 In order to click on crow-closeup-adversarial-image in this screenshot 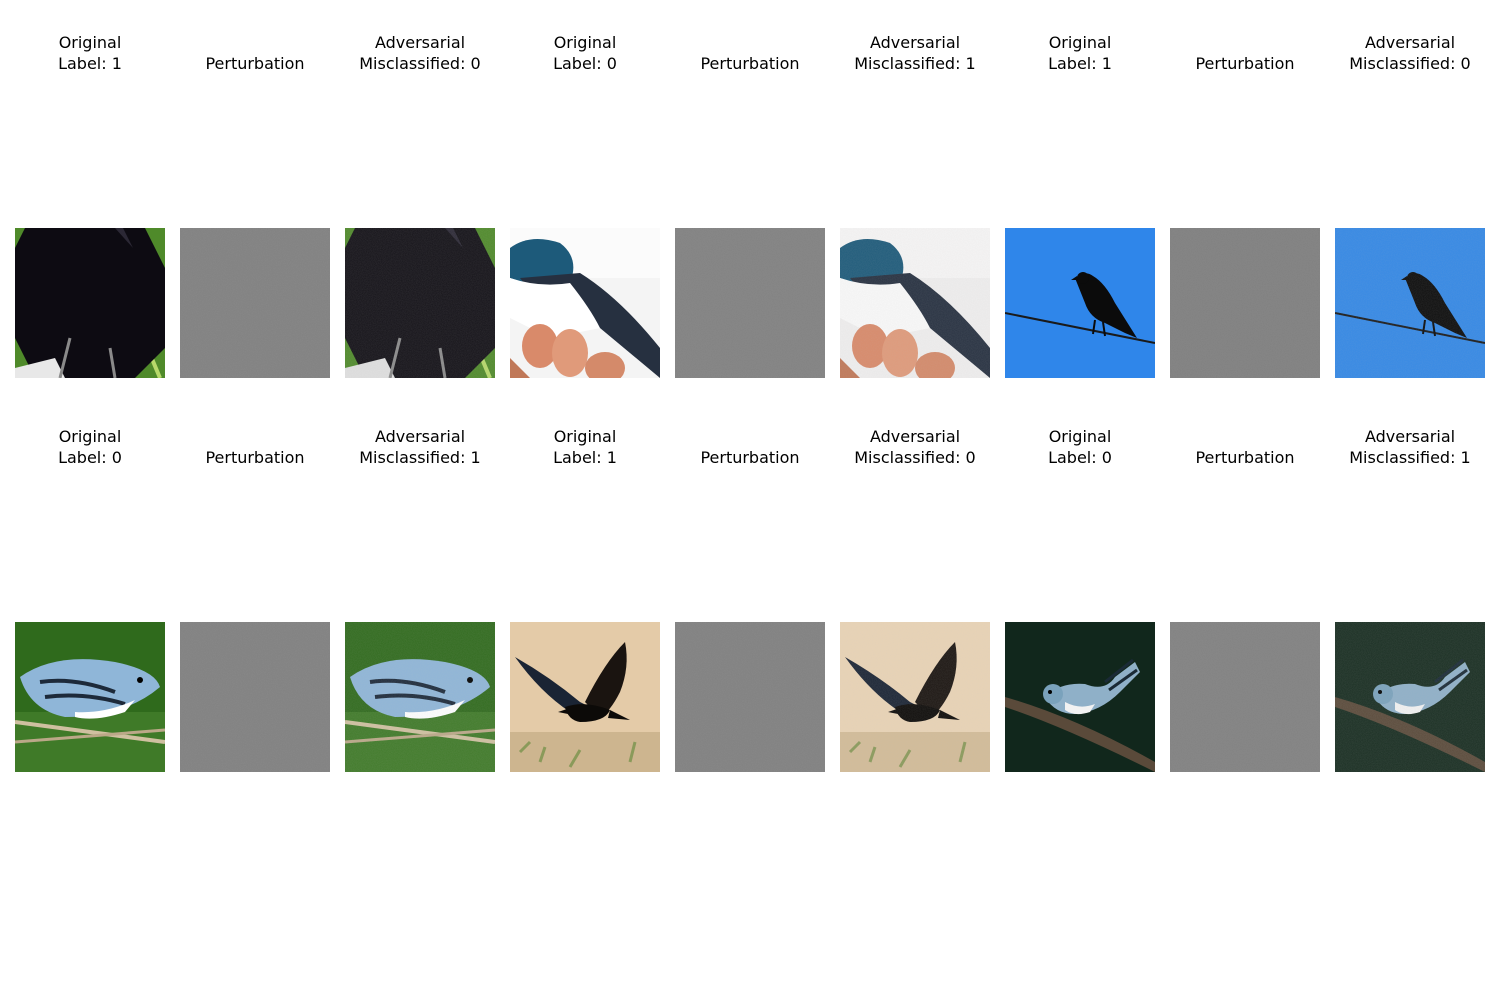, I will do `click(420, 303)`.